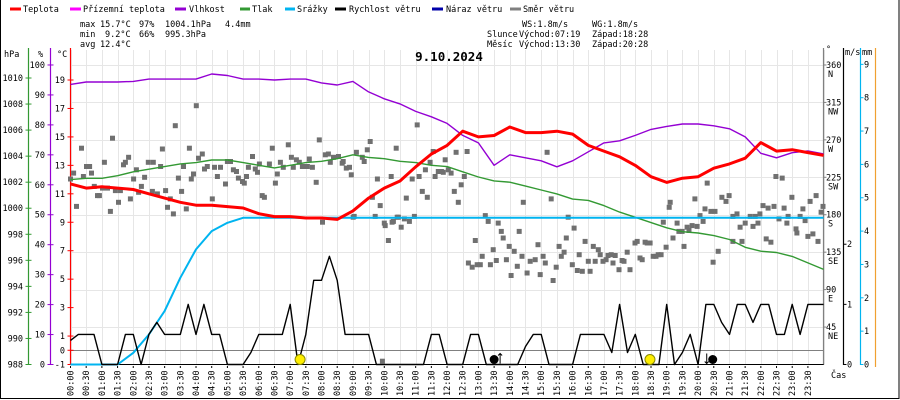 The height and width of the screenshot is (400, 900). What do you see at coordinates (548, 10) in the screenshot?
I see `legend-label-smer-vetru: Směr větru` at bounding box center [548, 10].